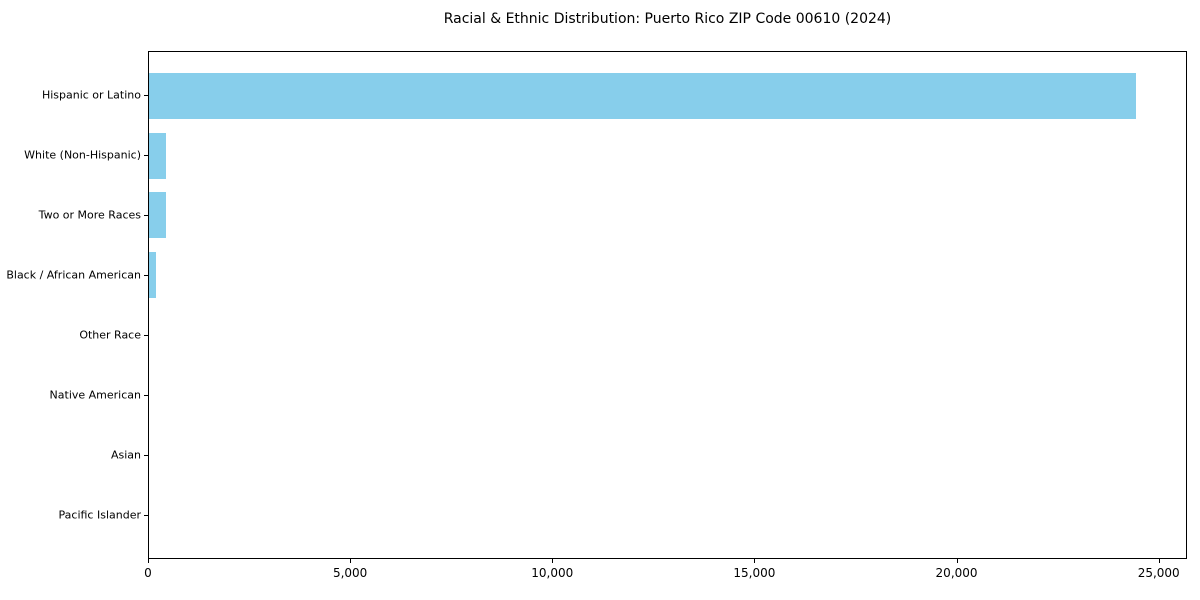 The width and height of the screenshot is (1200, 600). I want to click on x-tick-label: 5,000, so click(350, 573).